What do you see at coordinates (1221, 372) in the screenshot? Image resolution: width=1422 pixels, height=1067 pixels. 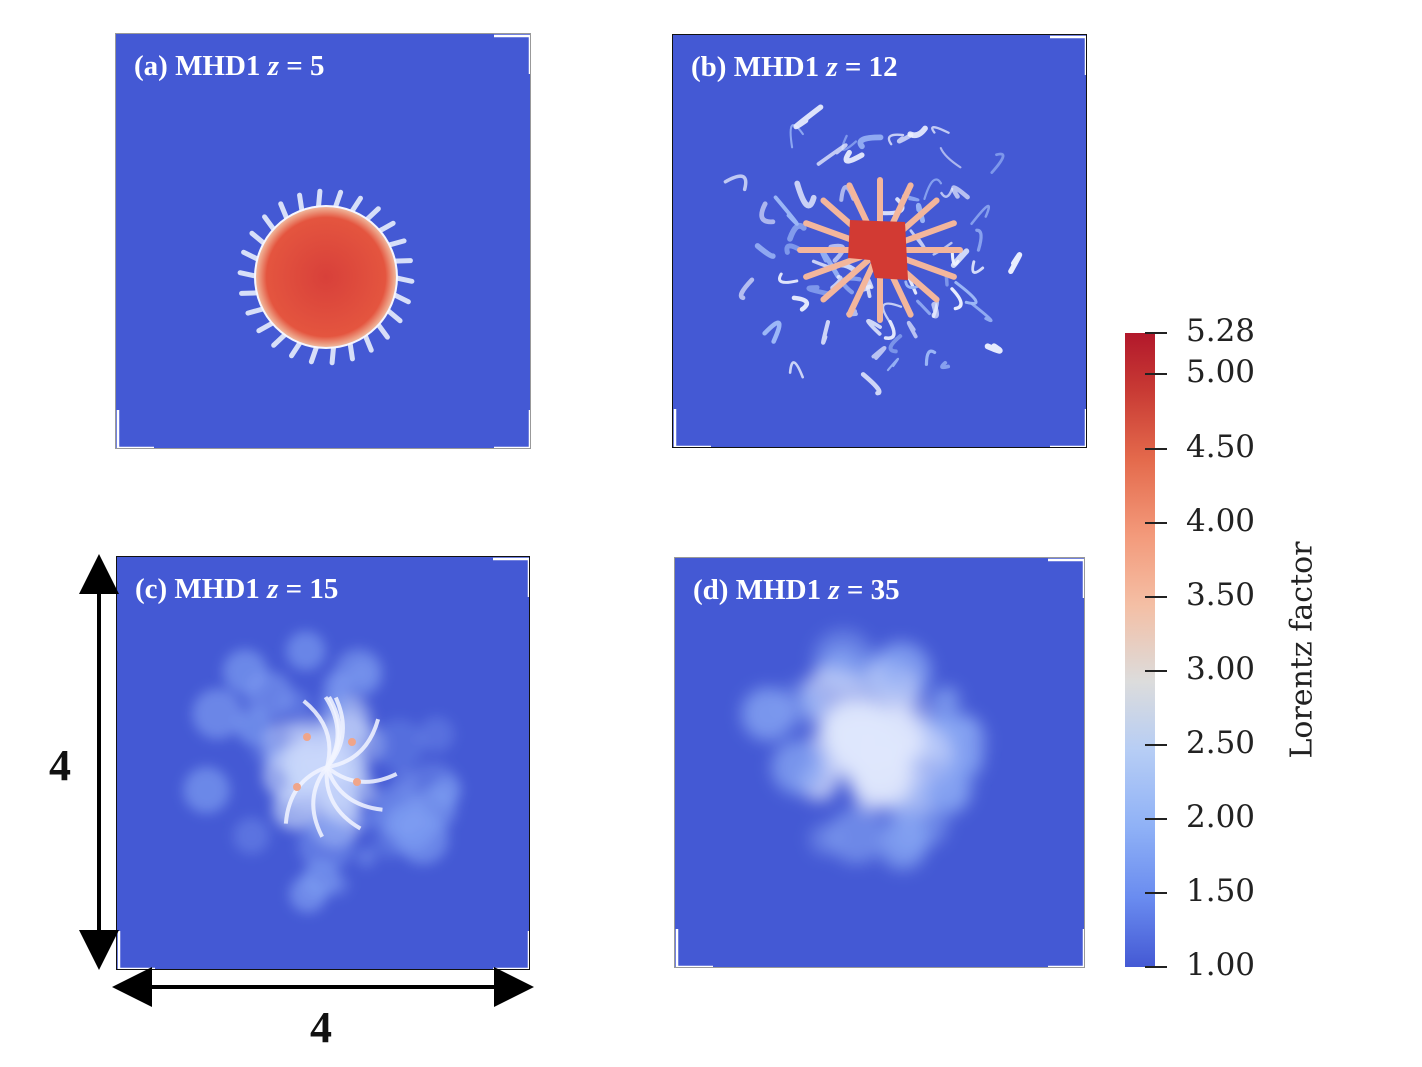 I see `colorbar-tick-label: 5.00` at bounding box center [1221, 372].